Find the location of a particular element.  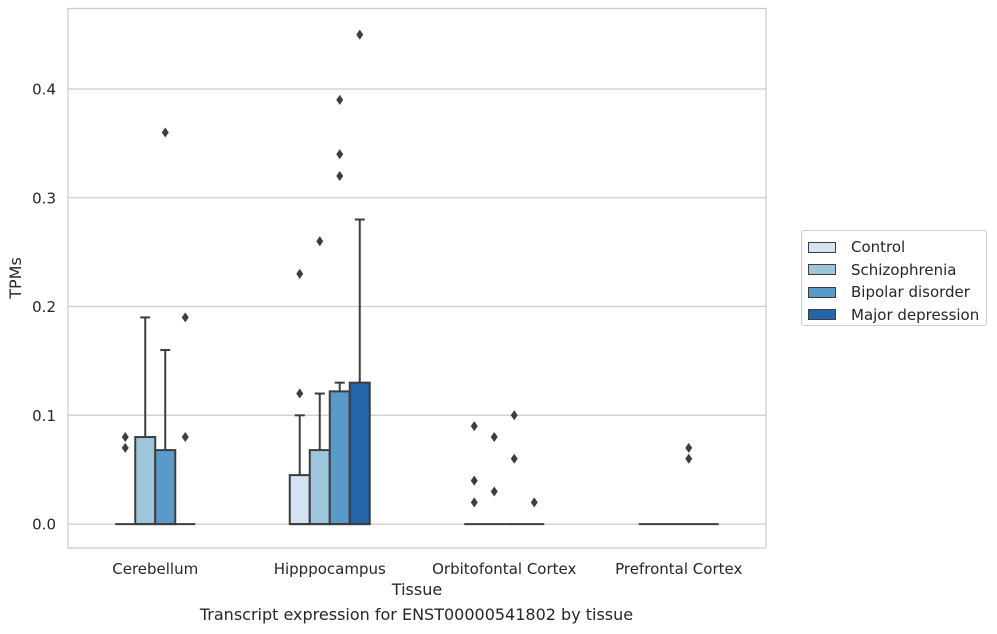

legend-label-bipolar-disorder: Bipolar disorder is located at coordinates (910, 292).